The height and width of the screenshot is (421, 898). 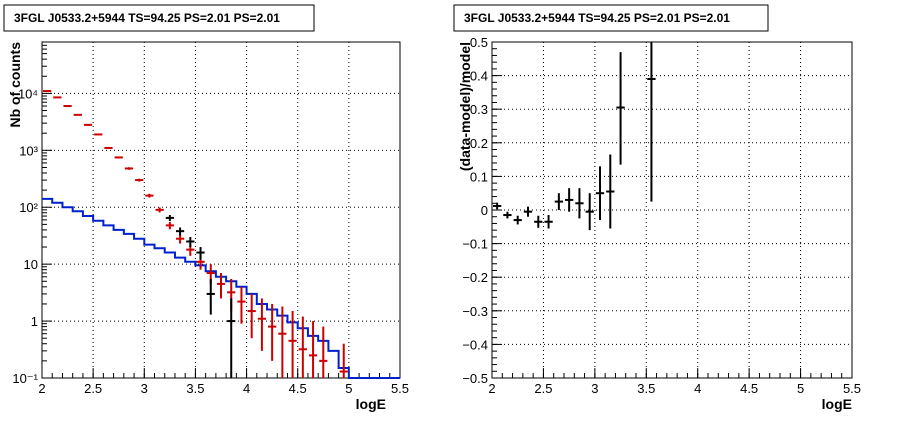 What do you see at coordinates (852, 388) in the screenshot?
I see `residual-x-tick-label: 5.5` at bounding box center [852, 388].